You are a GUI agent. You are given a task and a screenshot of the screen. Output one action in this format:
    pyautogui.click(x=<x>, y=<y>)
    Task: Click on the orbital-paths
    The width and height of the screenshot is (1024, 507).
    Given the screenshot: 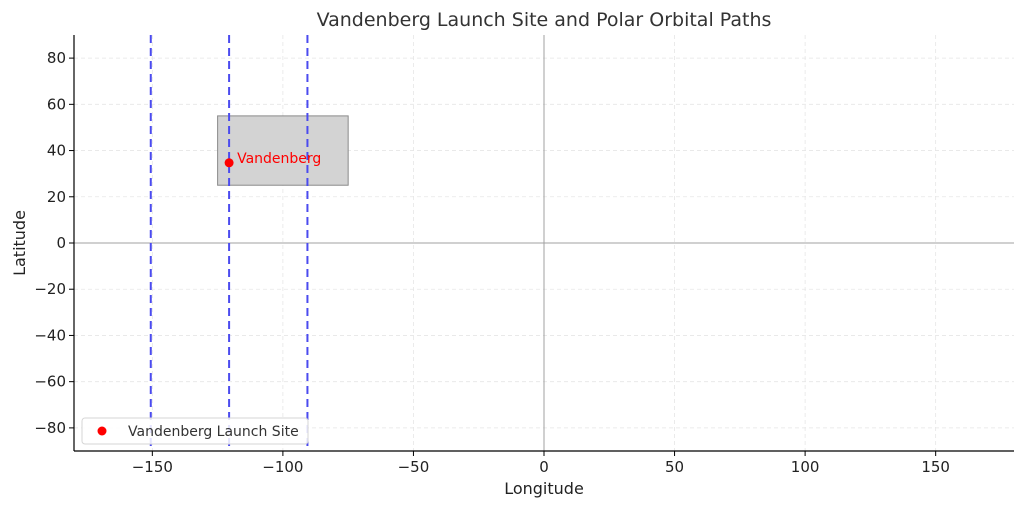 What is the action you would take?
    pyautogui.click(x=229, y=243)
    